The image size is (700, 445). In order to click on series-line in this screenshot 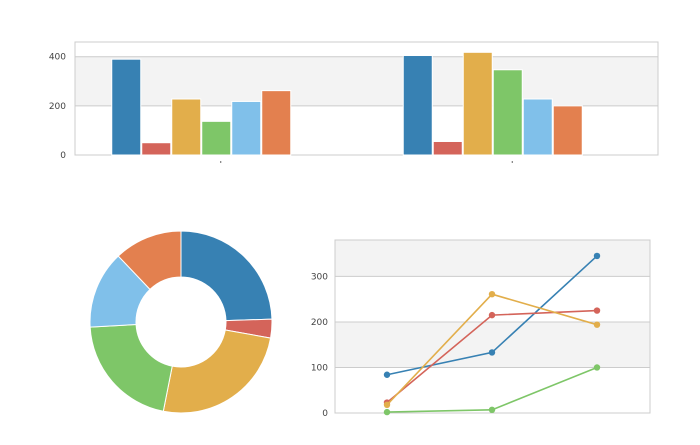, I will do `click(492, 389)`.